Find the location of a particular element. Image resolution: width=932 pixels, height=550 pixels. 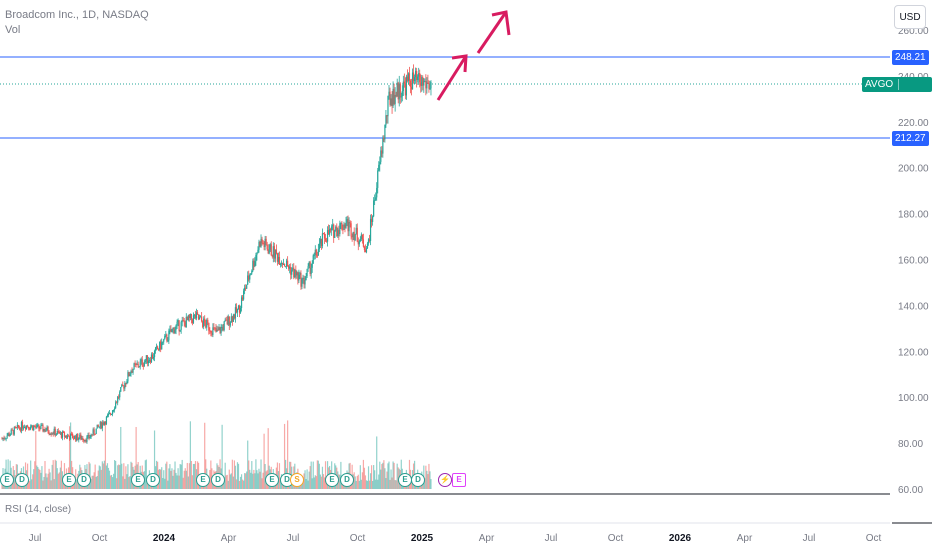

split-event-icon: S is located at coordinates (297, 480).